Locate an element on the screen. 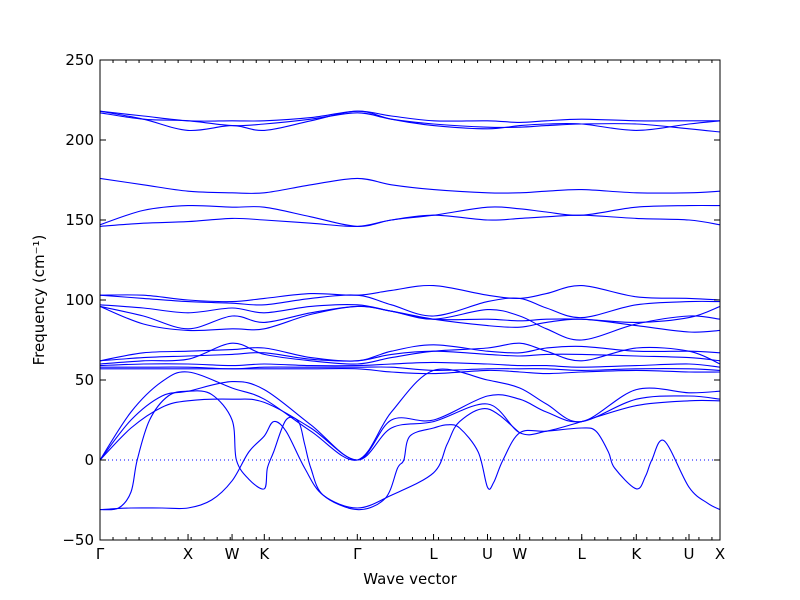 The image size is (800, 600). y-tick-label: 200 is located at coordinates (79, 140).